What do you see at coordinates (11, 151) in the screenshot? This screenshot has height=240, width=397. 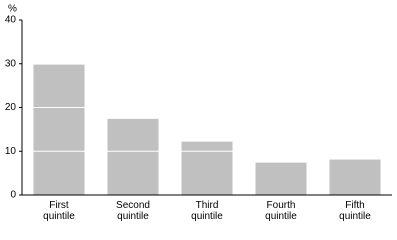 I see `y-tick-label: 10` at bounding box center [11, 151].